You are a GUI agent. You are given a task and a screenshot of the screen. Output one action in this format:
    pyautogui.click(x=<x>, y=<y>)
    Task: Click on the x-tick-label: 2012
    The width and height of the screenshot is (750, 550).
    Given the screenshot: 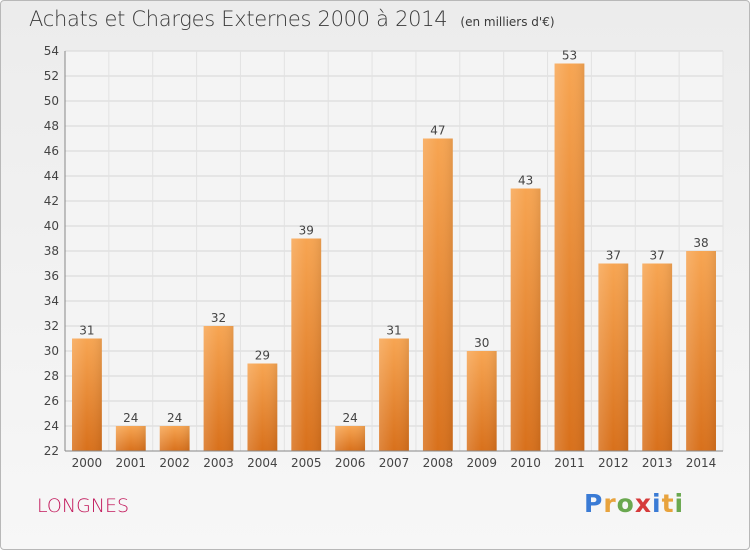 What is the action you would take?
    pyautogui.click(x=613, y=463)
    